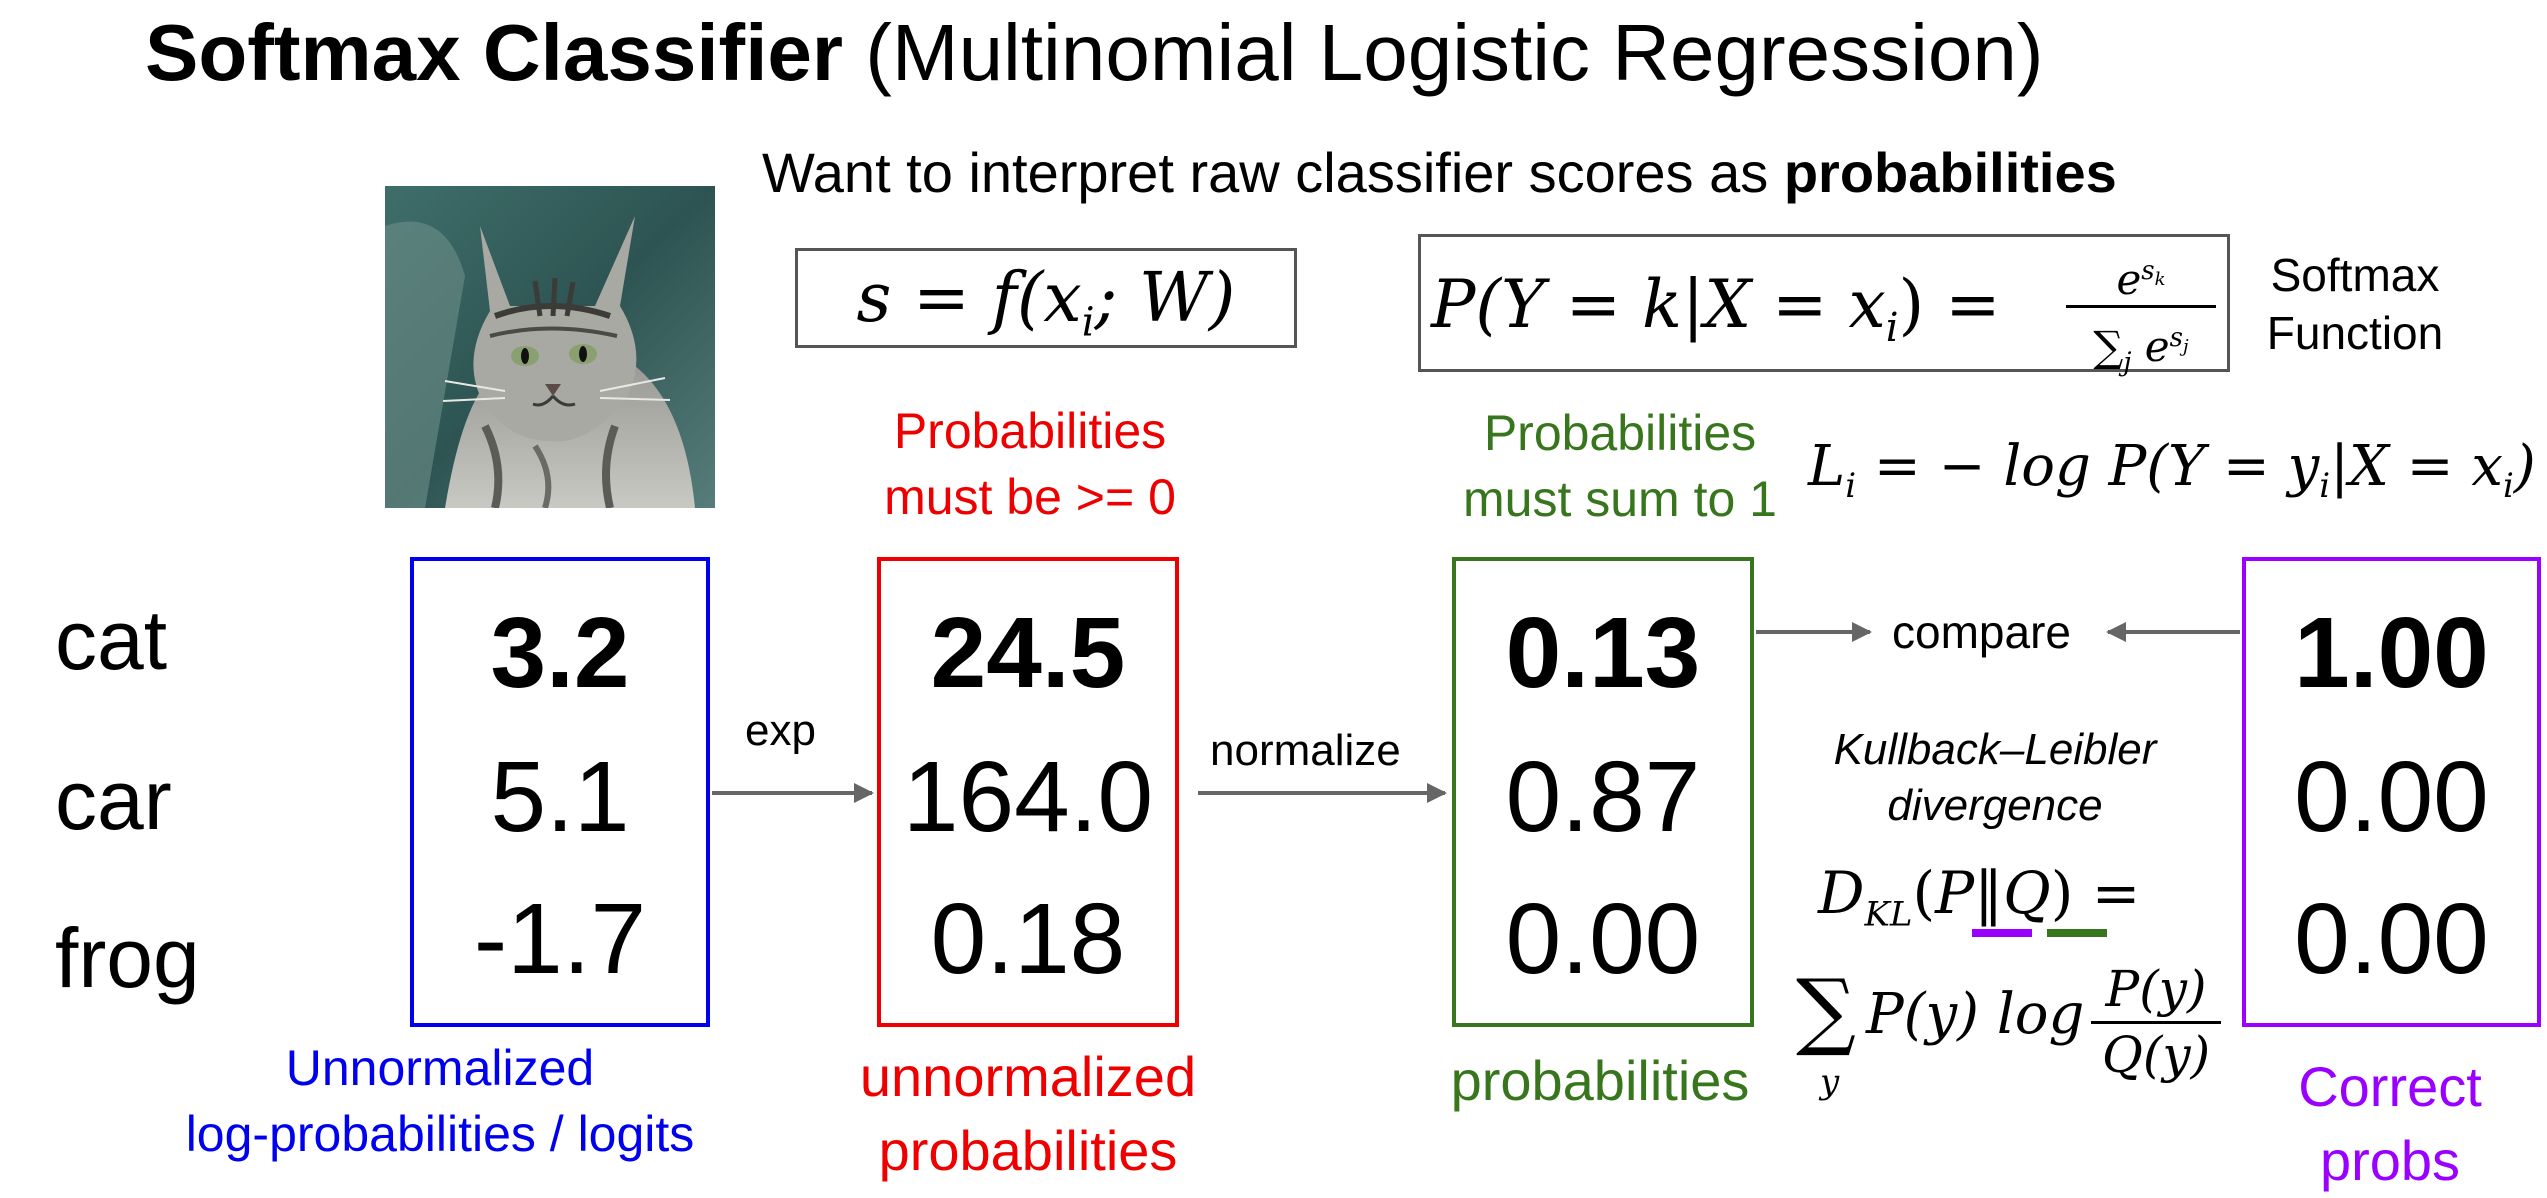 This screenshot has height=1198, width=2547. What do you see at coordinates (560, 939) in the screenshot?
I see `logit-frog: -1.7` at bounding box center [560, 939].